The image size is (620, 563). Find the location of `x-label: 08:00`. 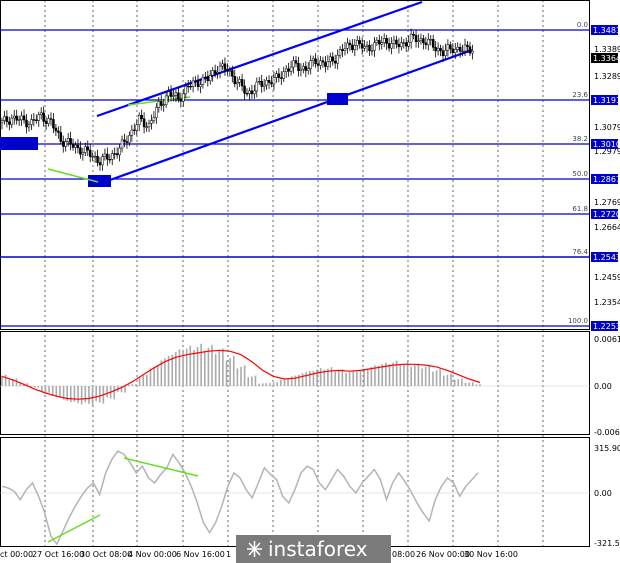

x-label: 08:00 is located at coordinates (403, 554).